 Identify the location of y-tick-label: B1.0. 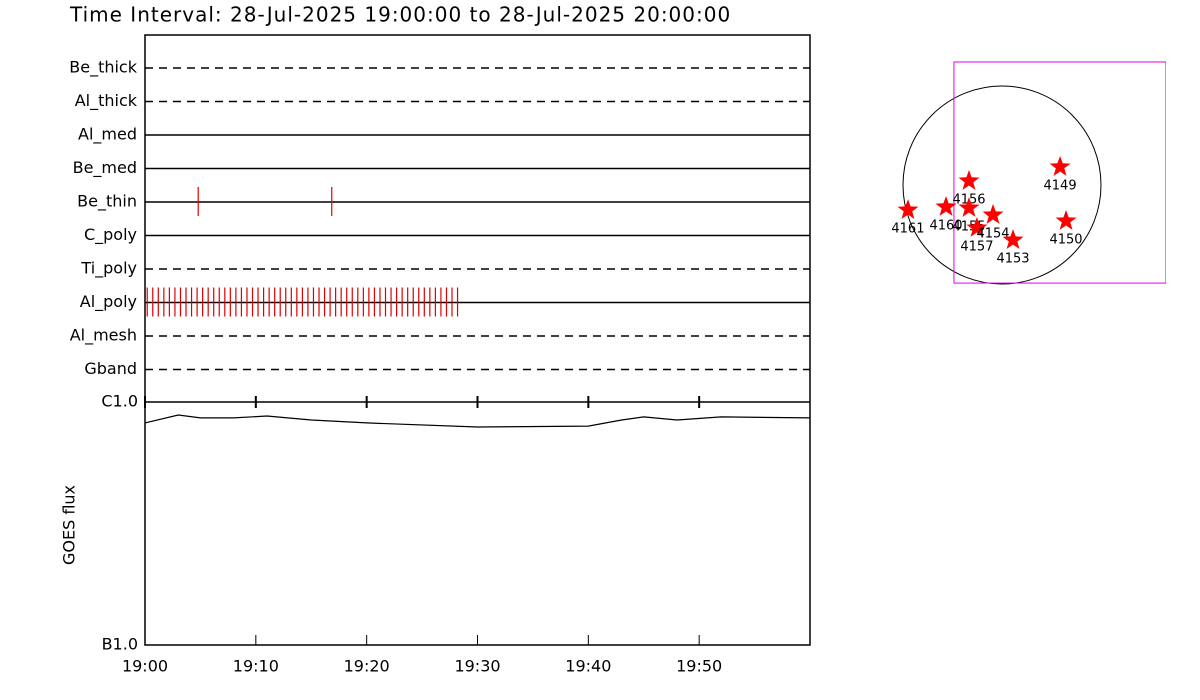
(120, 644).